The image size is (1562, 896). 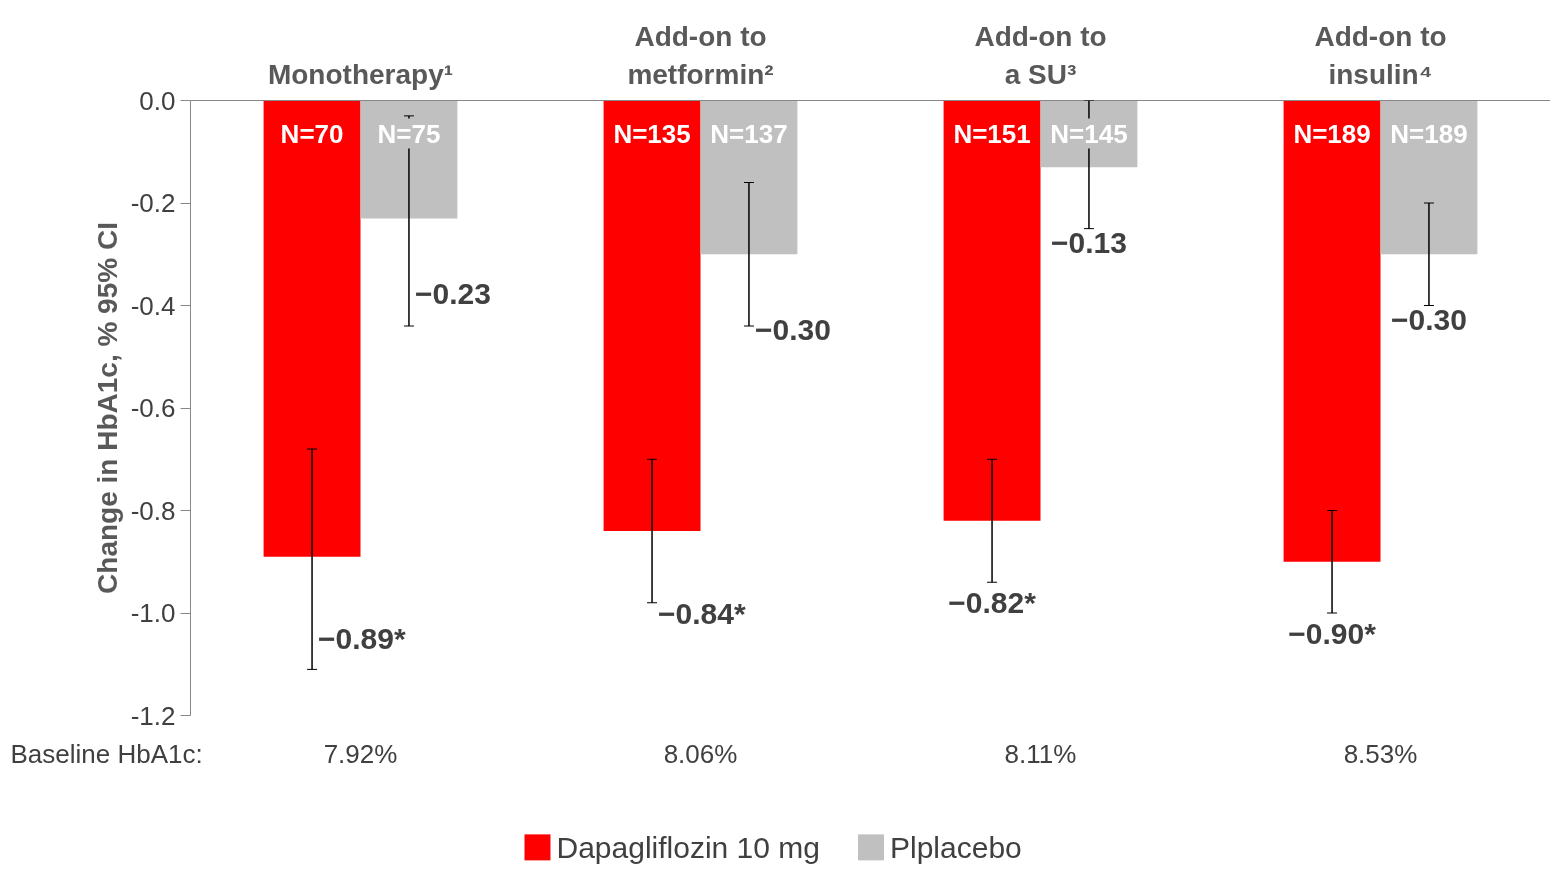 What do you see at coordinates (360, 753) in the screenshot?
I see `text: 7.92%` at bounding box center [360, 753].